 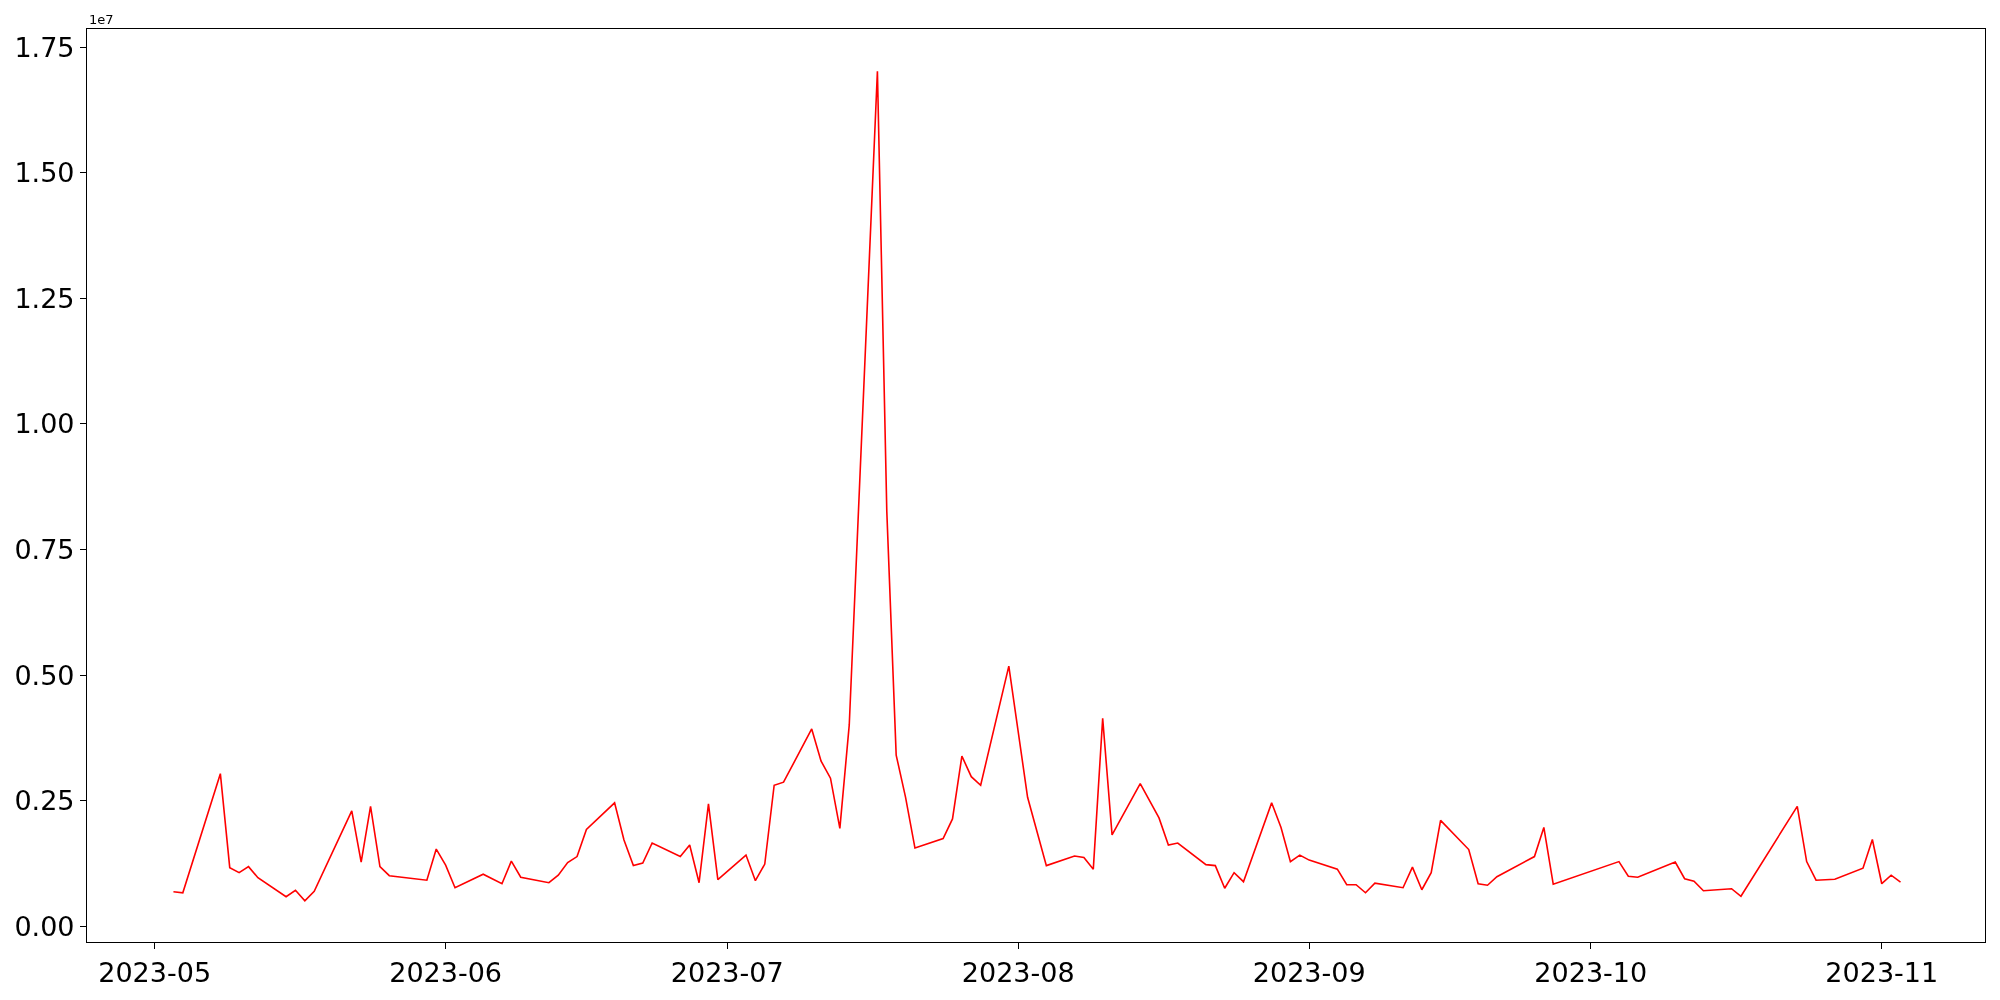 I want to click on x-tick-label: 2023-07, so click(x=727, y=972).